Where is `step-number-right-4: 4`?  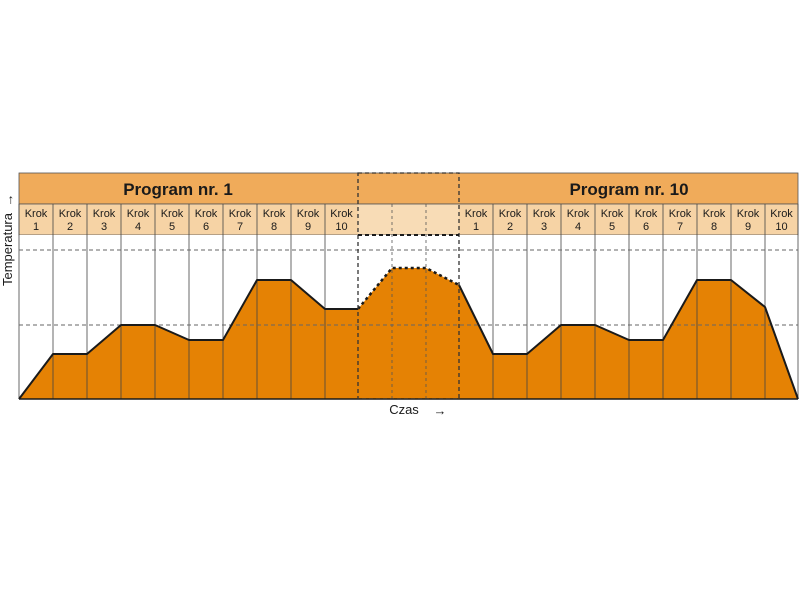
step-number-right-4: 4 is located at coordinates (578, 227).